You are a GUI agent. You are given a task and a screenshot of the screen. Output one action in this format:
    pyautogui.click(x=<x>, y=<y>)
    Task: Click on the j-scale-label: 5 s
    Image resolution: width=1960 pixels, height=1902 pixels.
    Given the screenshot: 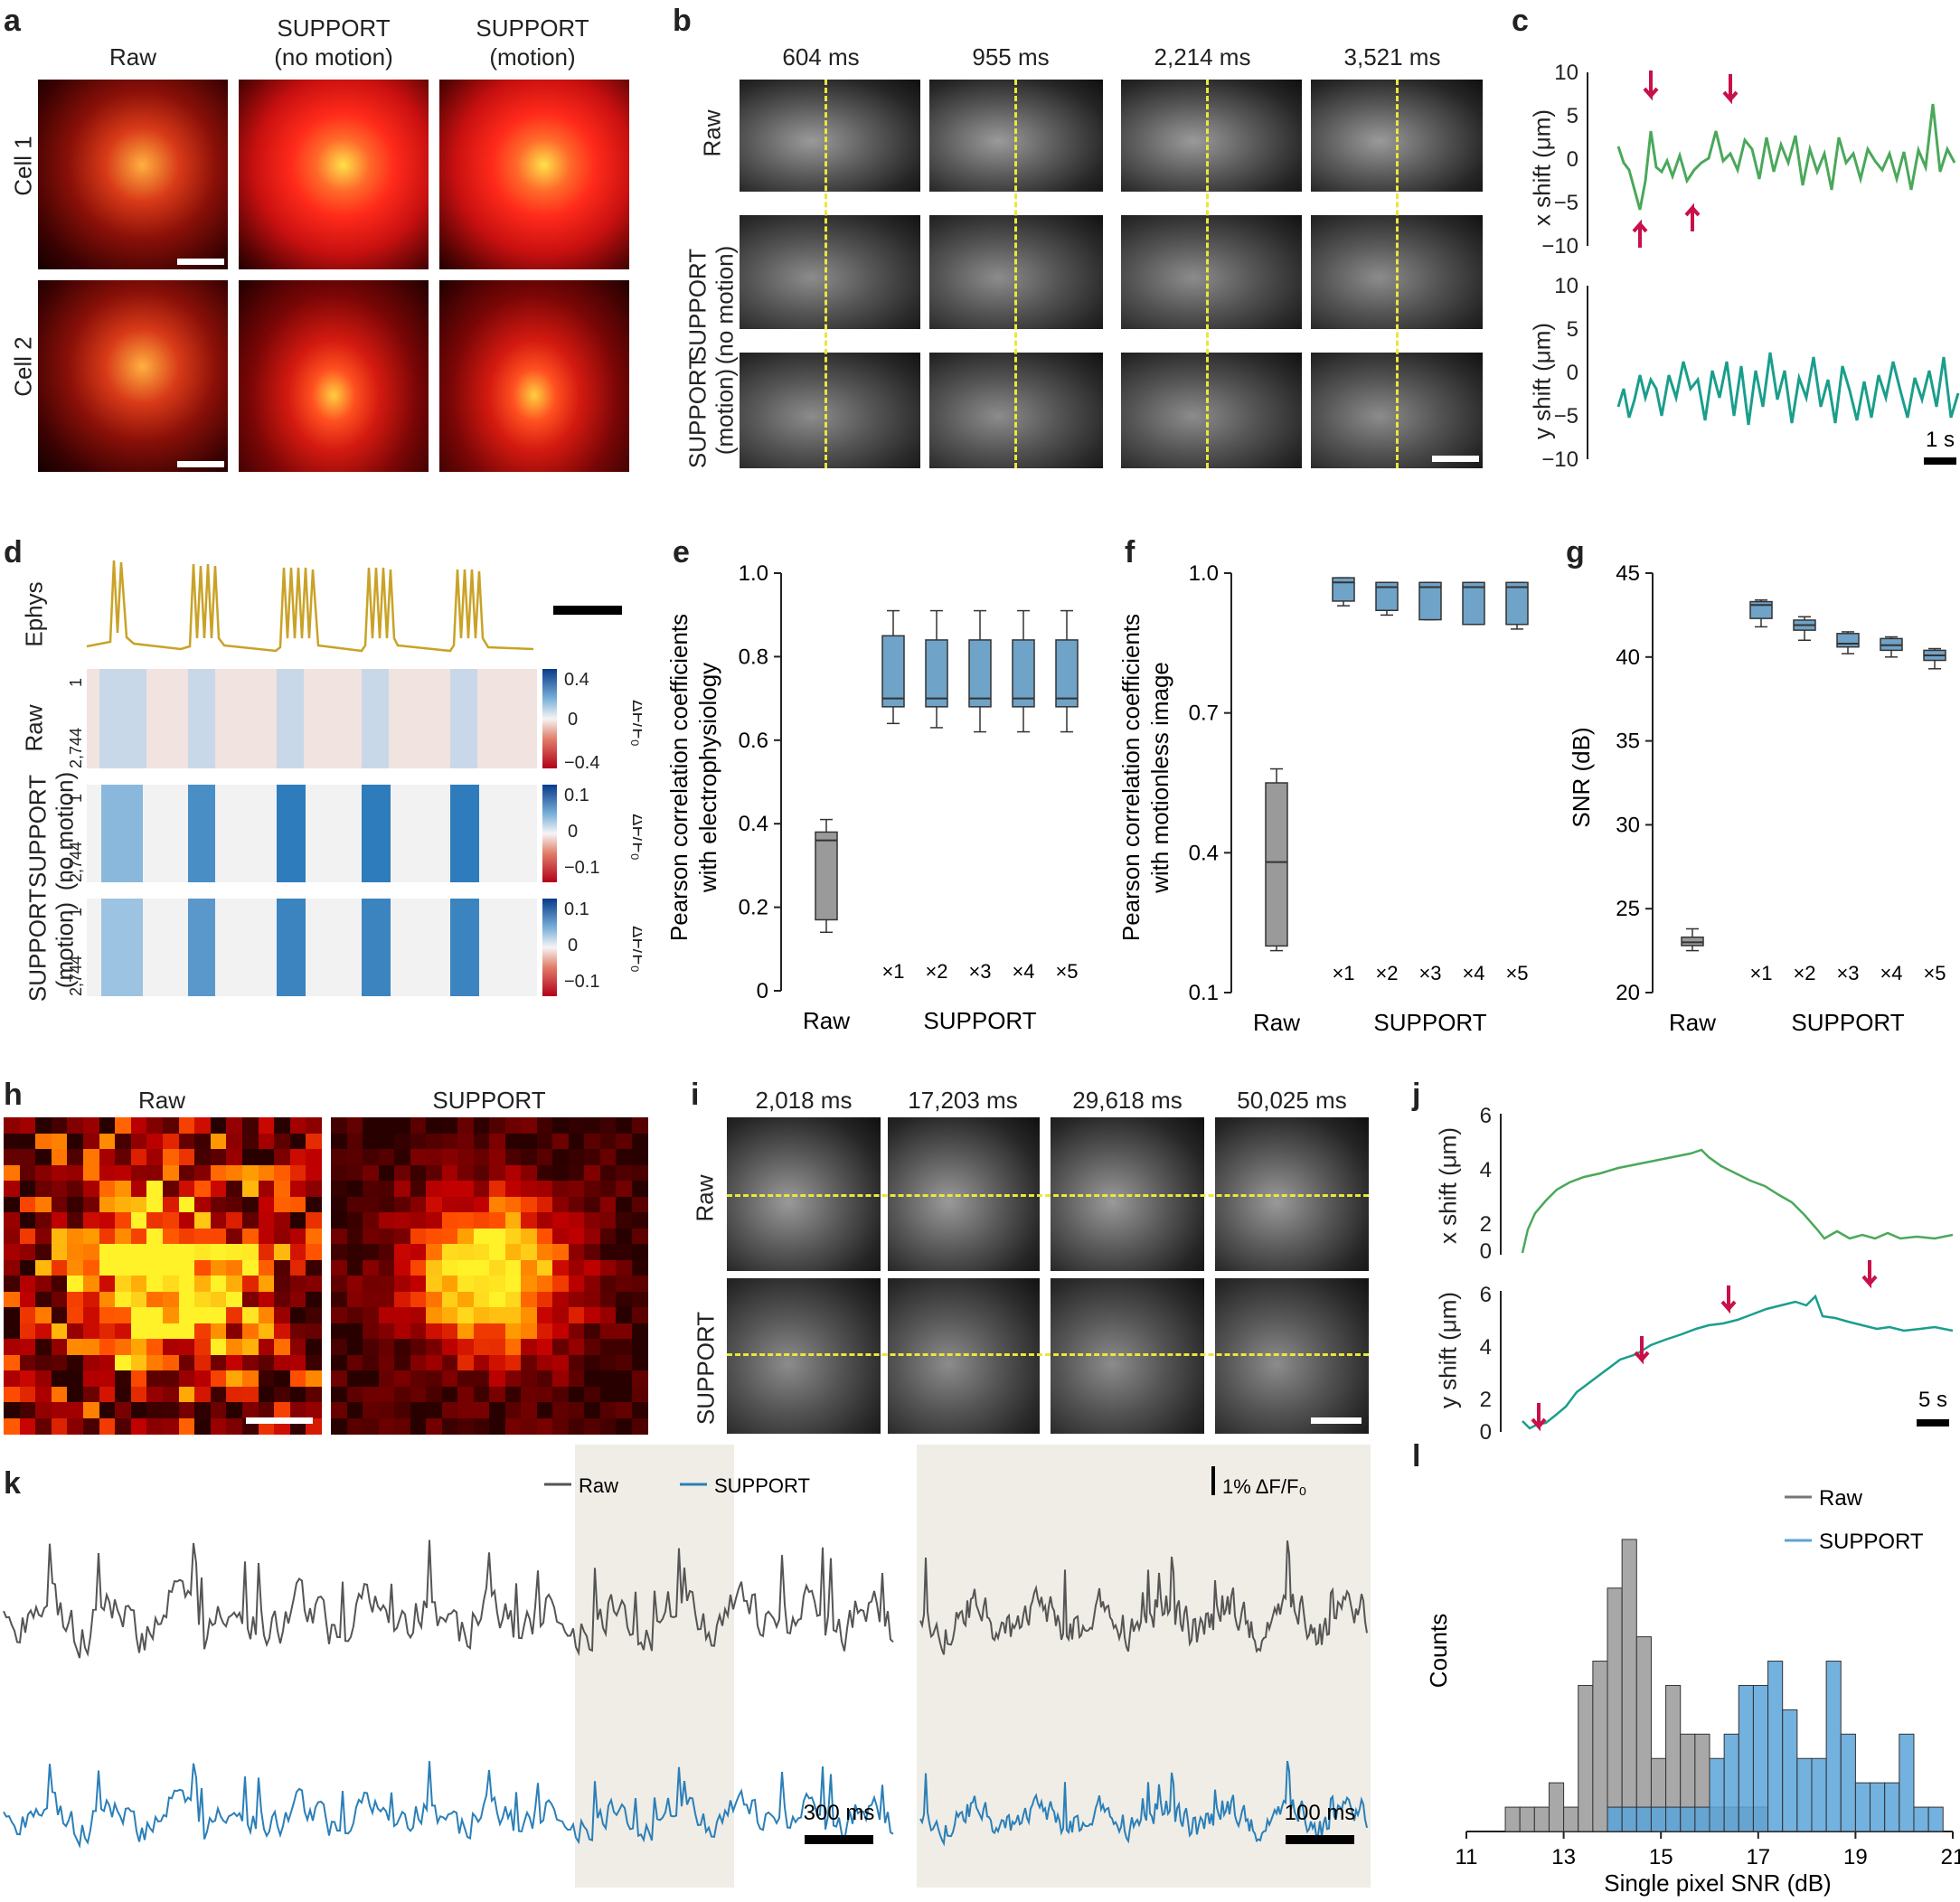 What is the action you would take?
    pyautogui.click(x=1932, y=1400)
    